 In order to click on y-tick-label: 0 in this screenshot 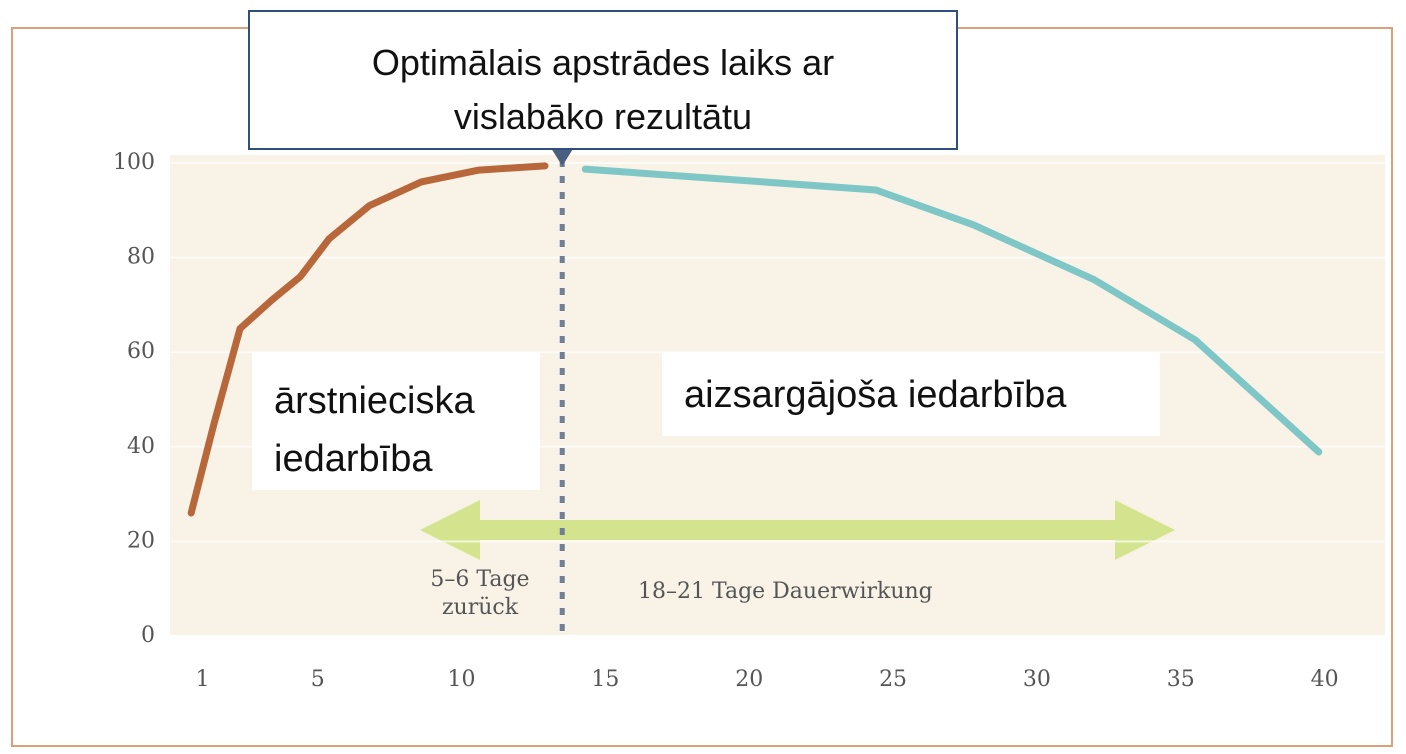, I will do `click(148, 635)`.